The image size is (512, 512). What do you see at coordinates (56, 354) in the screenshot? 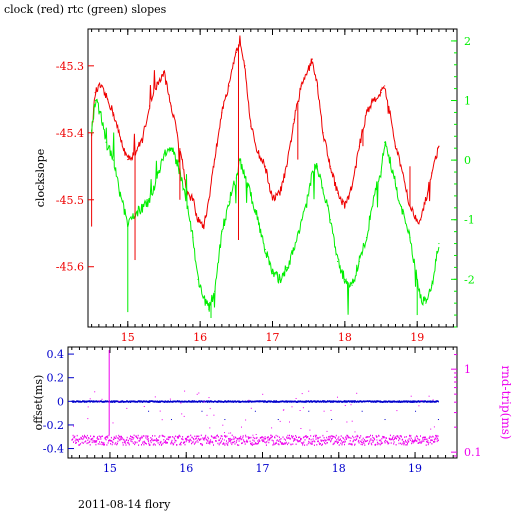
I see `y-tick-label: 0.4` at bounding box center [56, 354].